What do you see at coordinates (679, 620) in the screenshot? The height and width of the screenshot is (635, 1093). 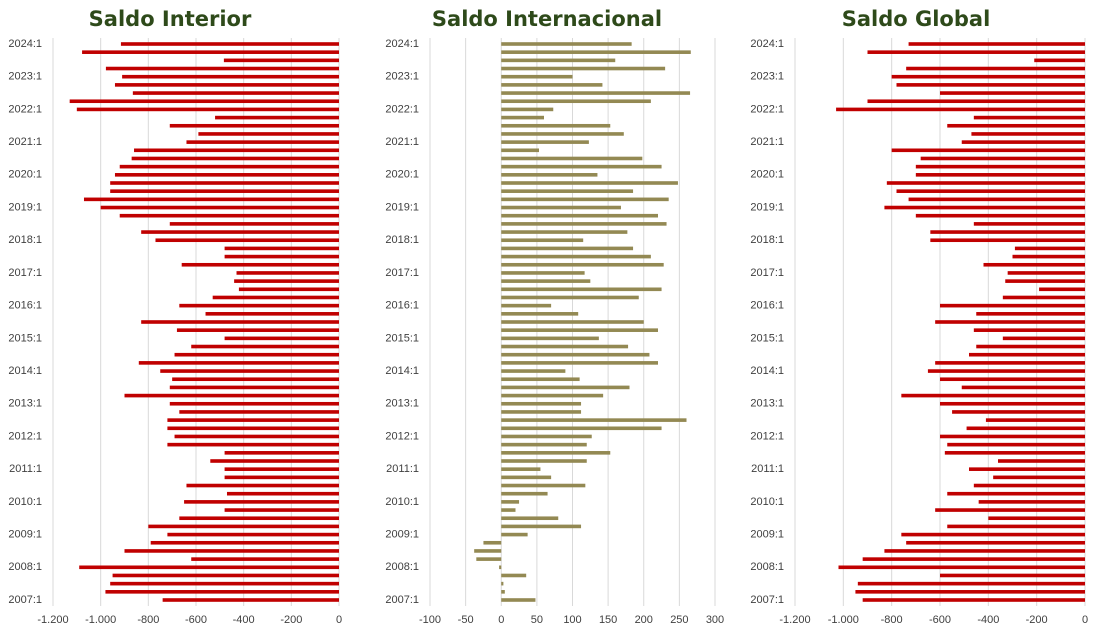 I see `x-tick-label: 250` at bounding box center [679, 620].